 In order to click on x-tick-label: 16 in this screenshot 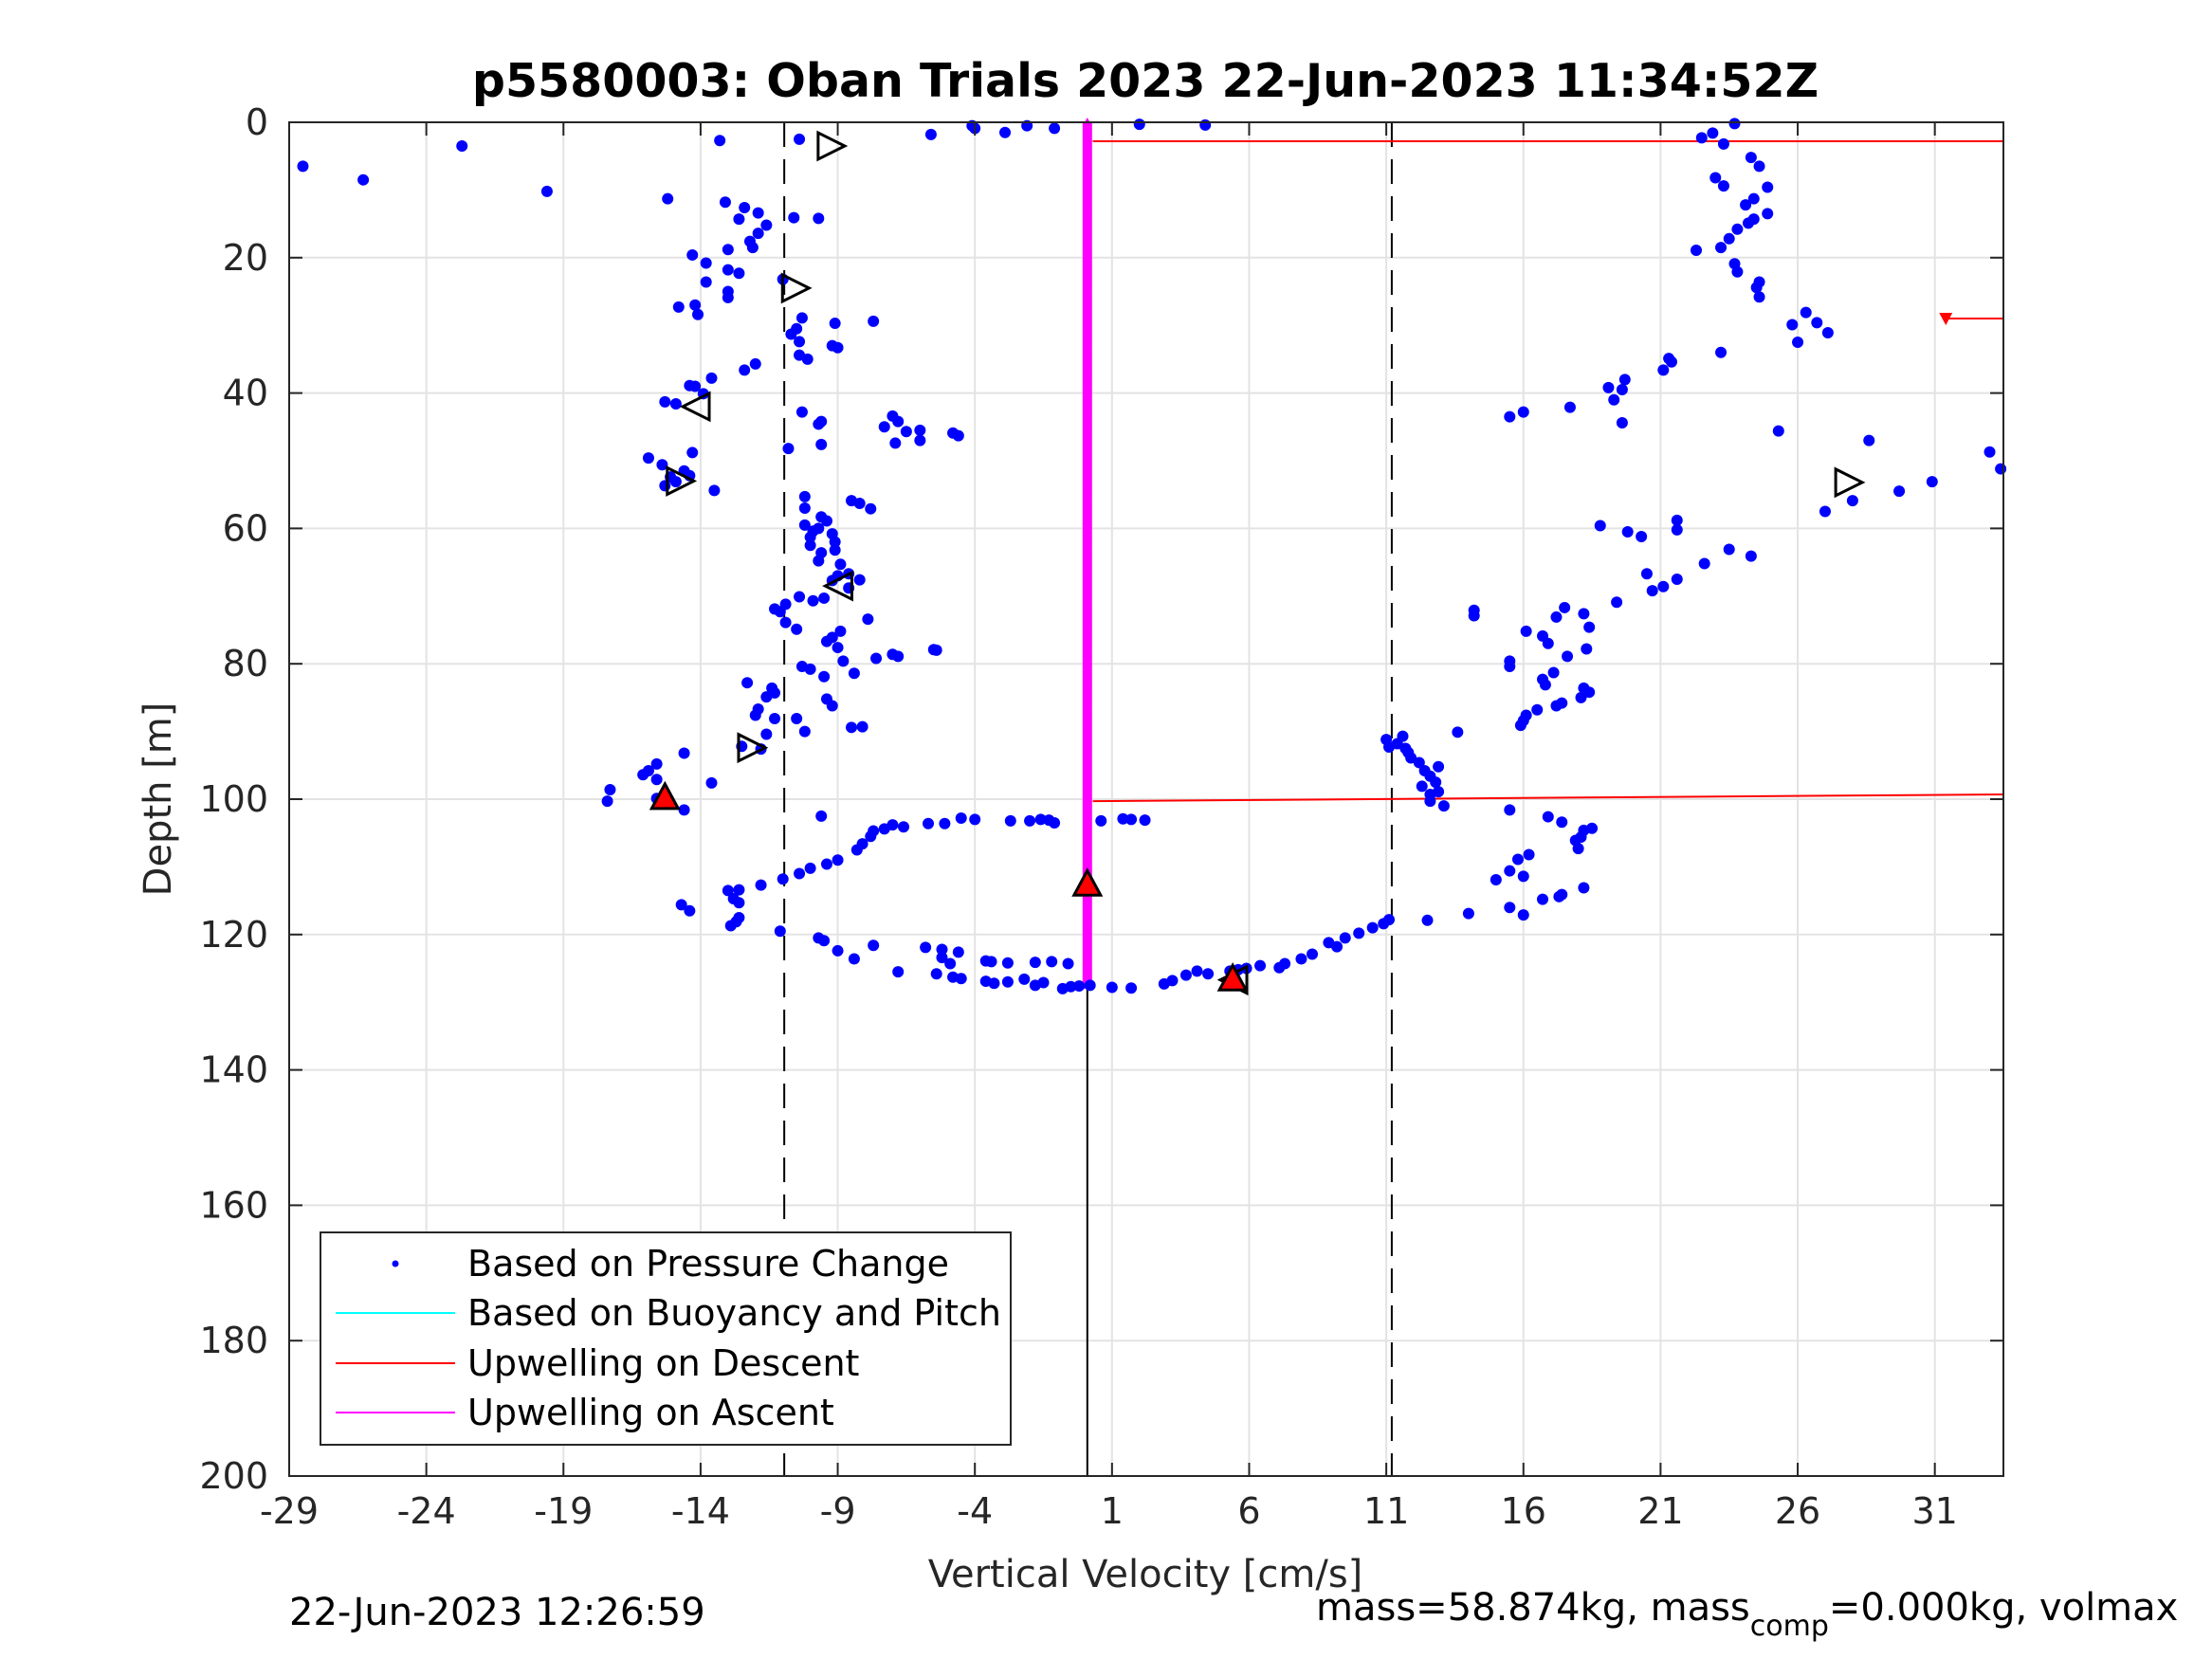, I will do `click(1523, 1511)`.